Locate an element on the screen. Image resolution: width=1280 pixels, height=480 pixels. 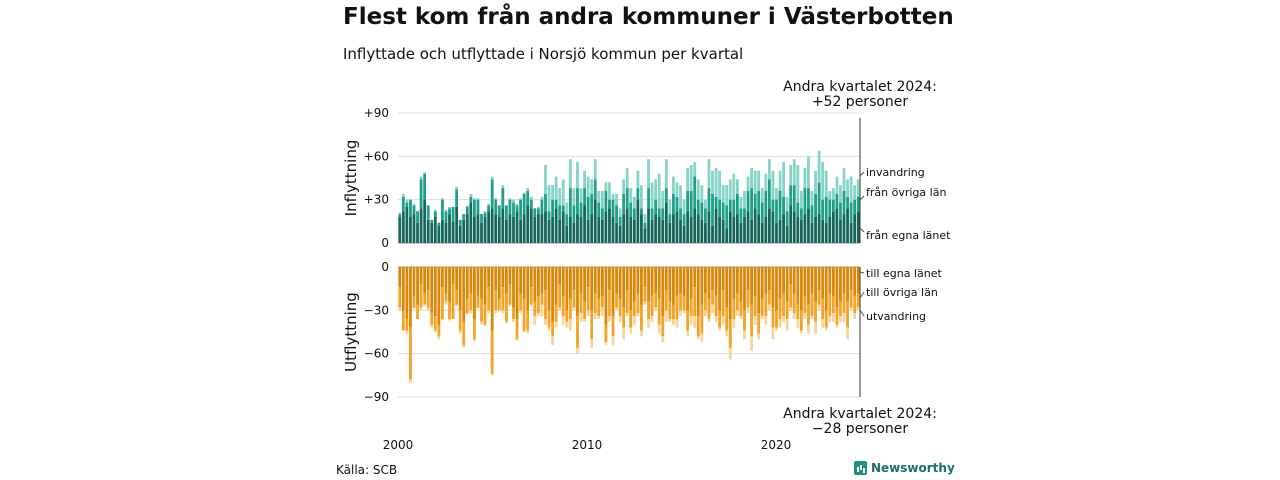
y-tick-label: 0 is located at coordinates (385, 243).